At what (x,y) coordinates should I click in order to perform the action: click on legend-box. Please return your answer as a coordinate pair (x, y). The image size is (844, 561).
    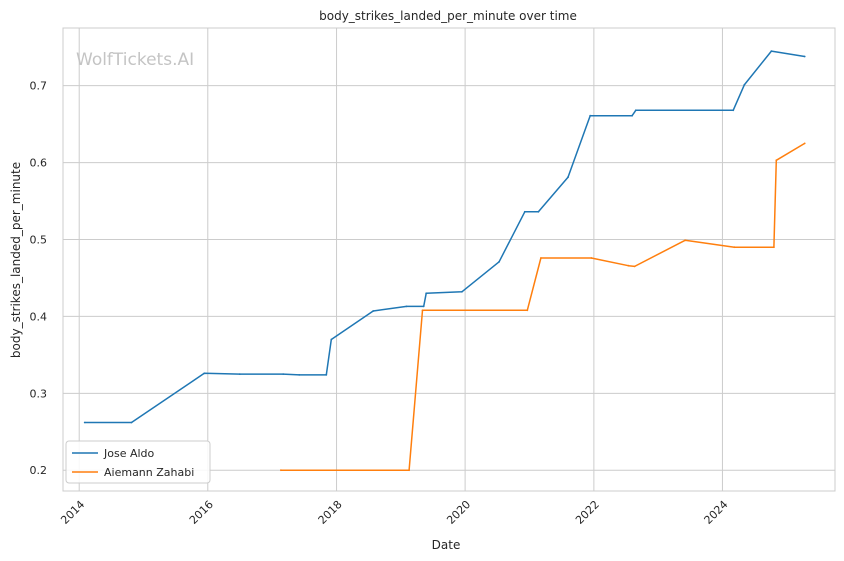
    Looking at the image, I should click on (138, 462).